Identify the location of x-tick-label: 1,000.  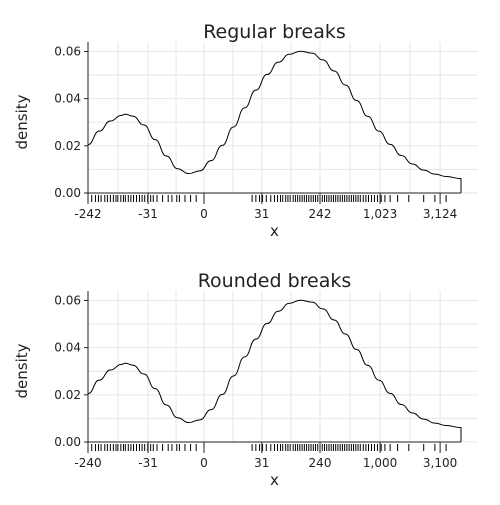
(380, 463).